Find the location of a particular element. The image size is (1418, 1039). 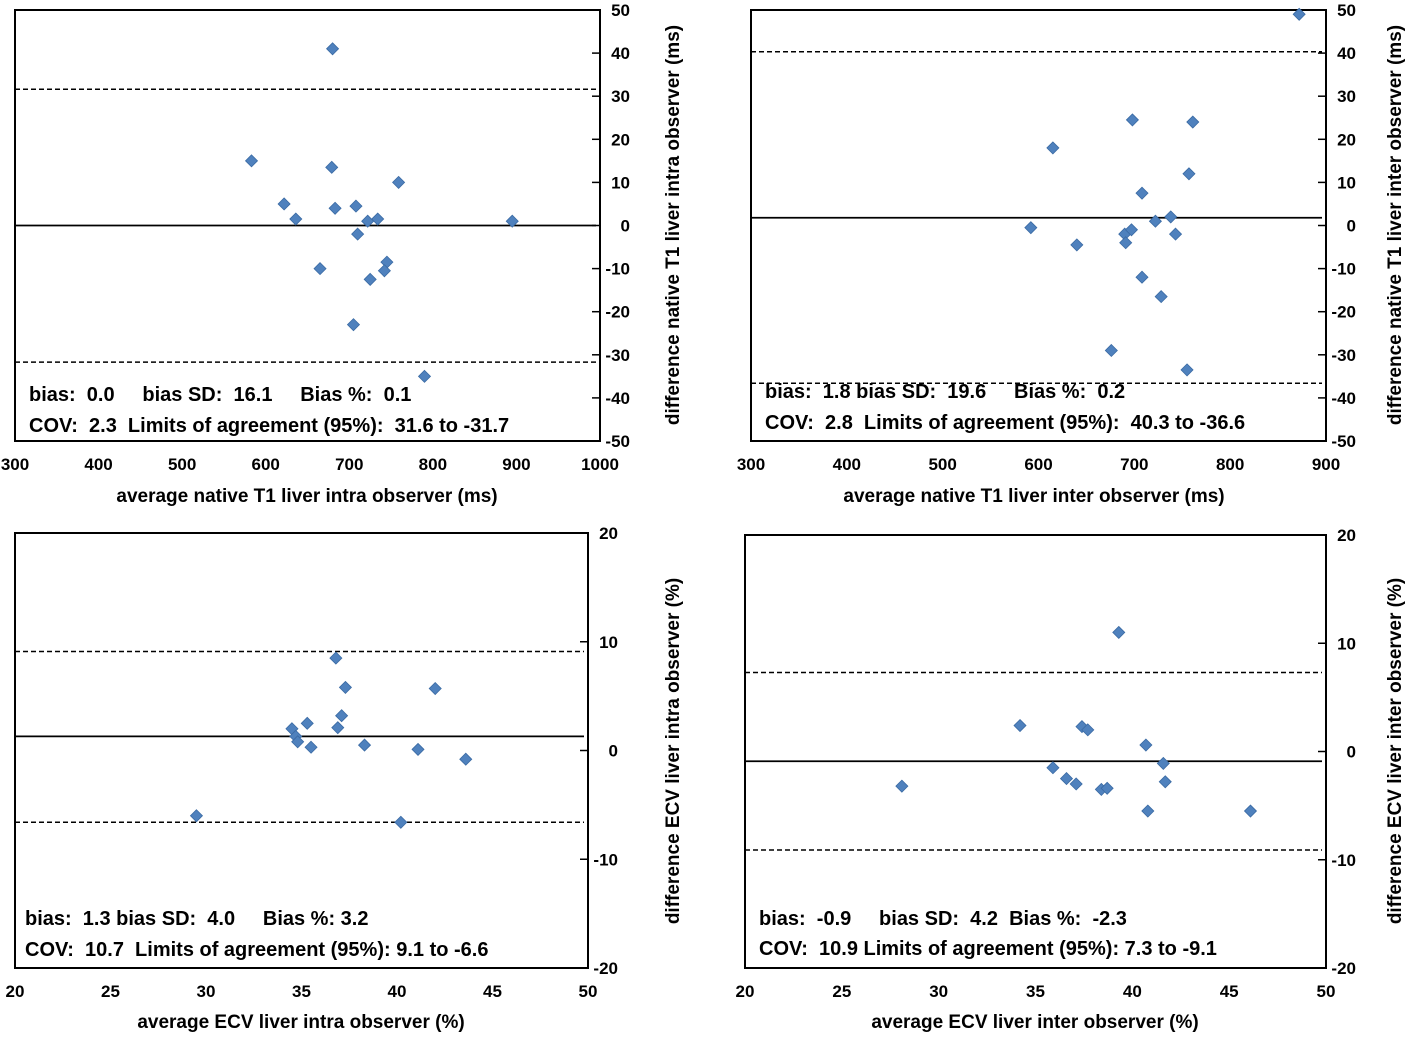

x-tick-label: 1000 is located at coordinates (600, 464).